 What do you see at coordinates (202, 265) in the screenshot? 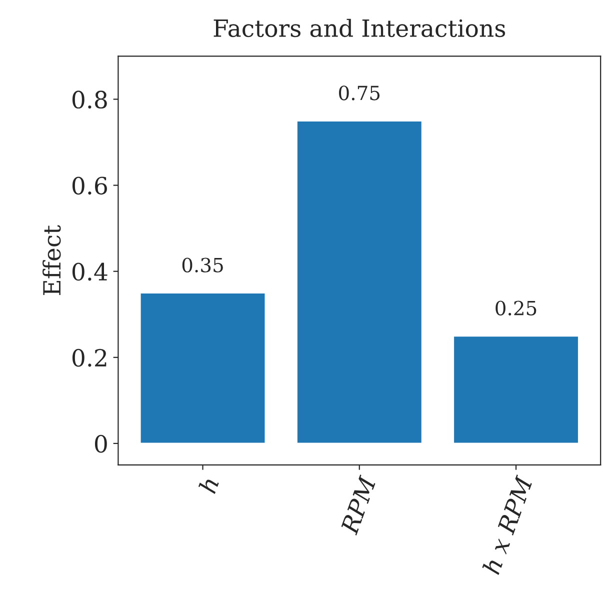
I see `data-label: 0.35` at bounding box center [202, 265].